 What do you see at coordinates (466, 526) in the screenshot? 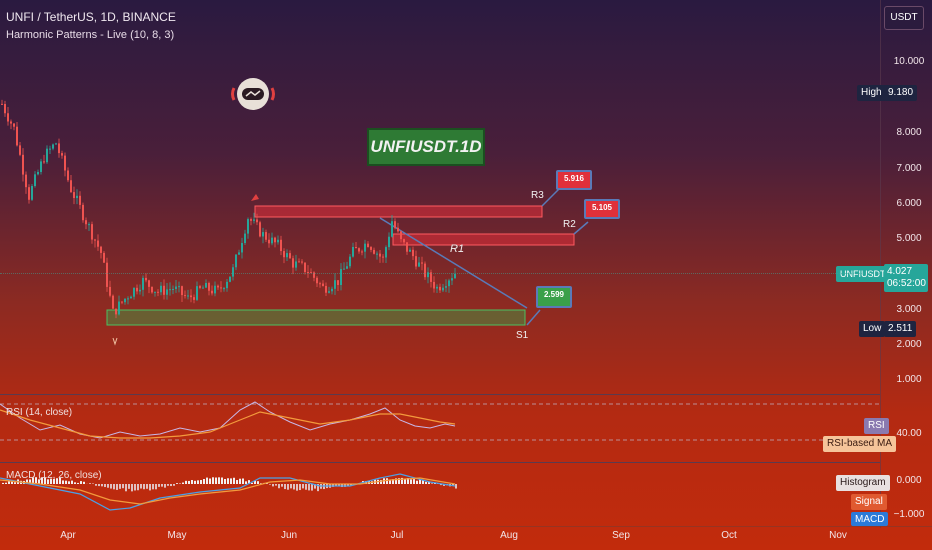
I see `time-axis-border` at bounding box center [466, 526].